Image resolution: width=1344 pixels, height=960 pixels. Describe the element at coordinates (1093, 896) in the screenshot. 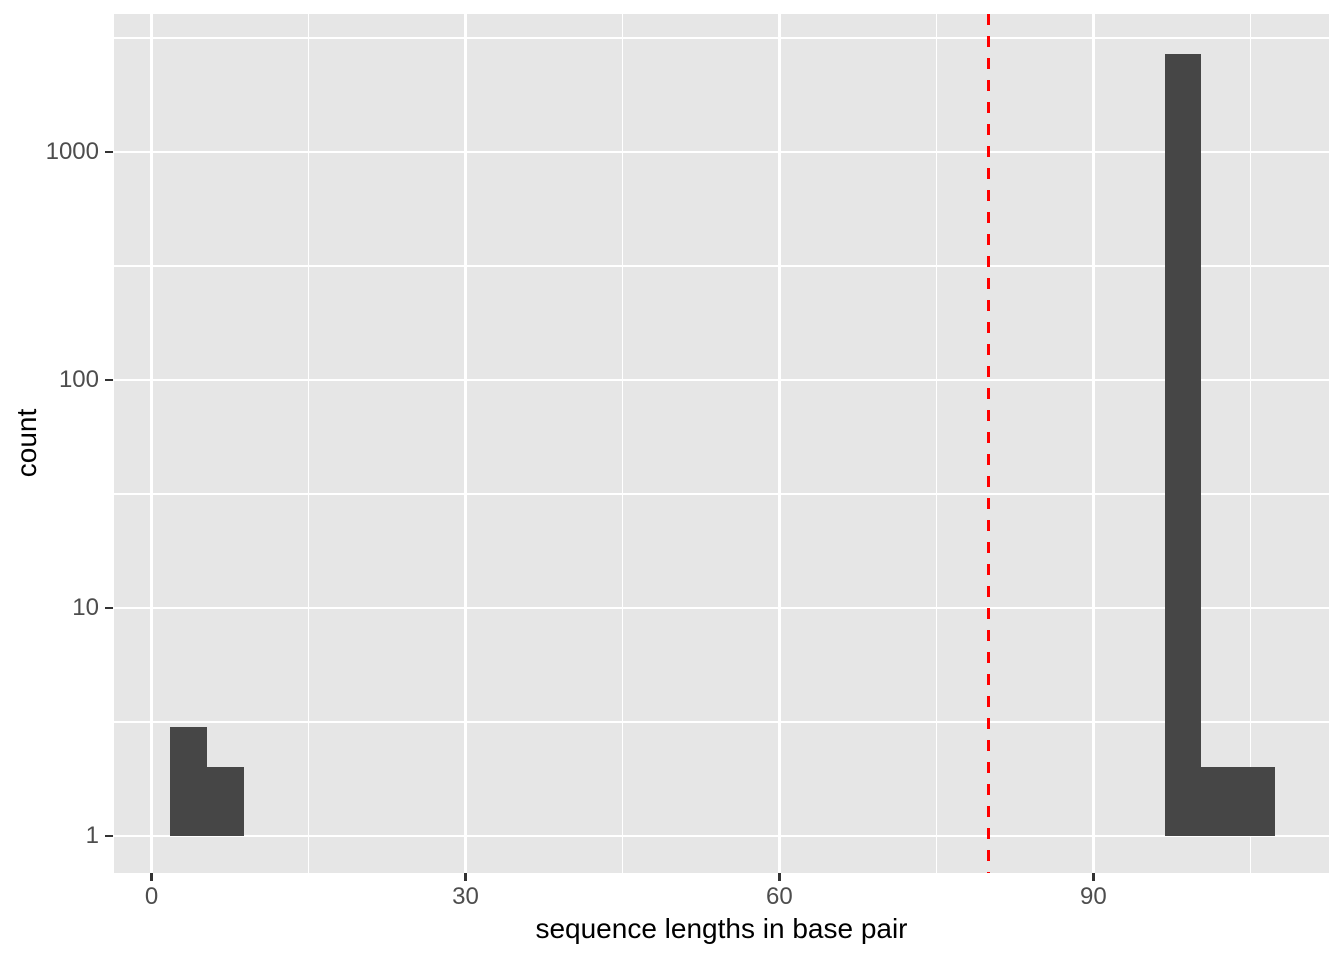

I see `x-axis-tick-label: 90` at that location.